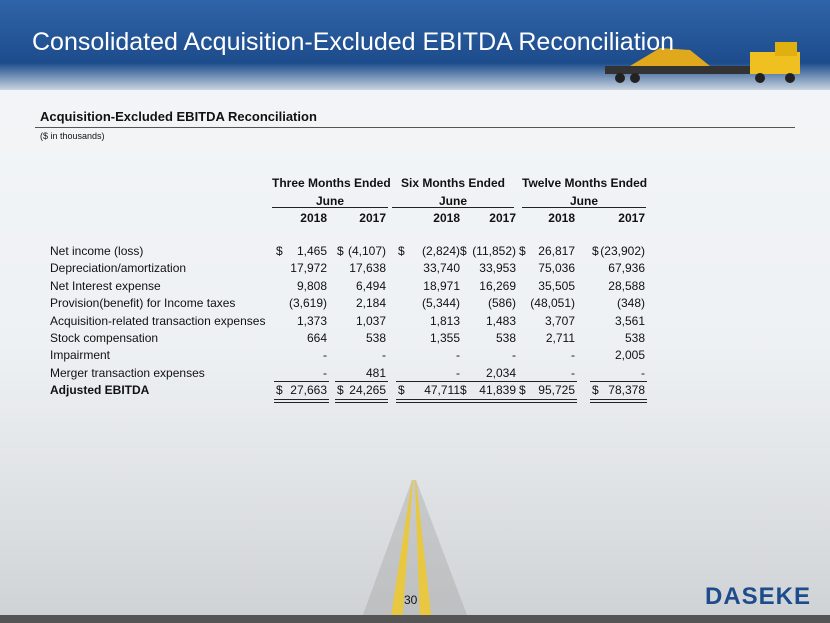  I want to click on page-number: 30, so click(411, 600).